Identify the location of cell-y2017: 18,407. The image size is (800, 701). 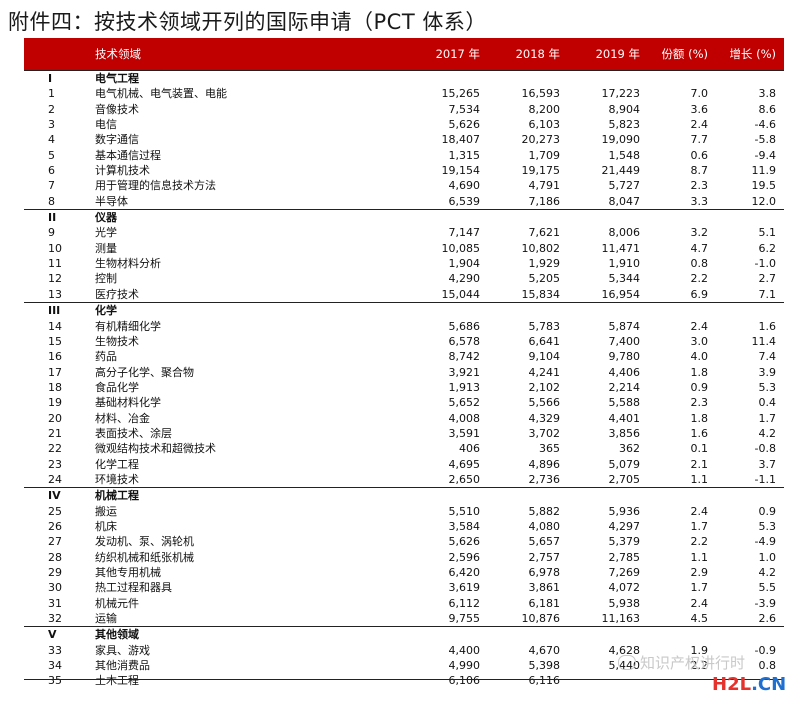
(461, 140).